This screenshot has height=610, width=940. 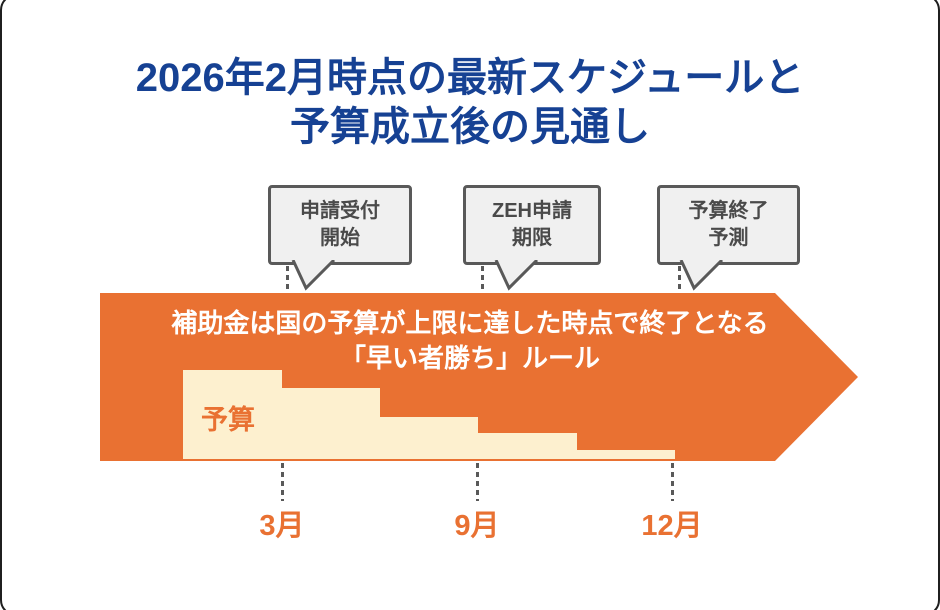 What do you see at coordinates (469, 358) in the screenshot?
I see `rule-description-line2: 「早い者勝ち」ルール` at bounding box center [469, 358].